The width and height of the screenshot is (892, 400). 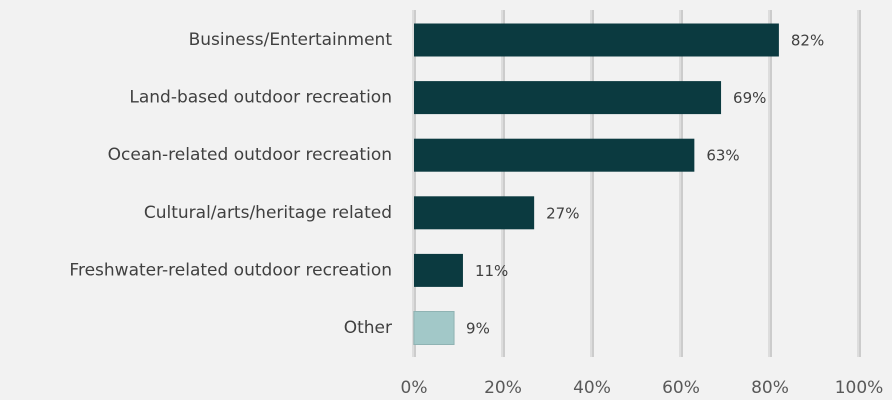 I want to click on x-tick-label: 100%, so click(x=859, y=388).